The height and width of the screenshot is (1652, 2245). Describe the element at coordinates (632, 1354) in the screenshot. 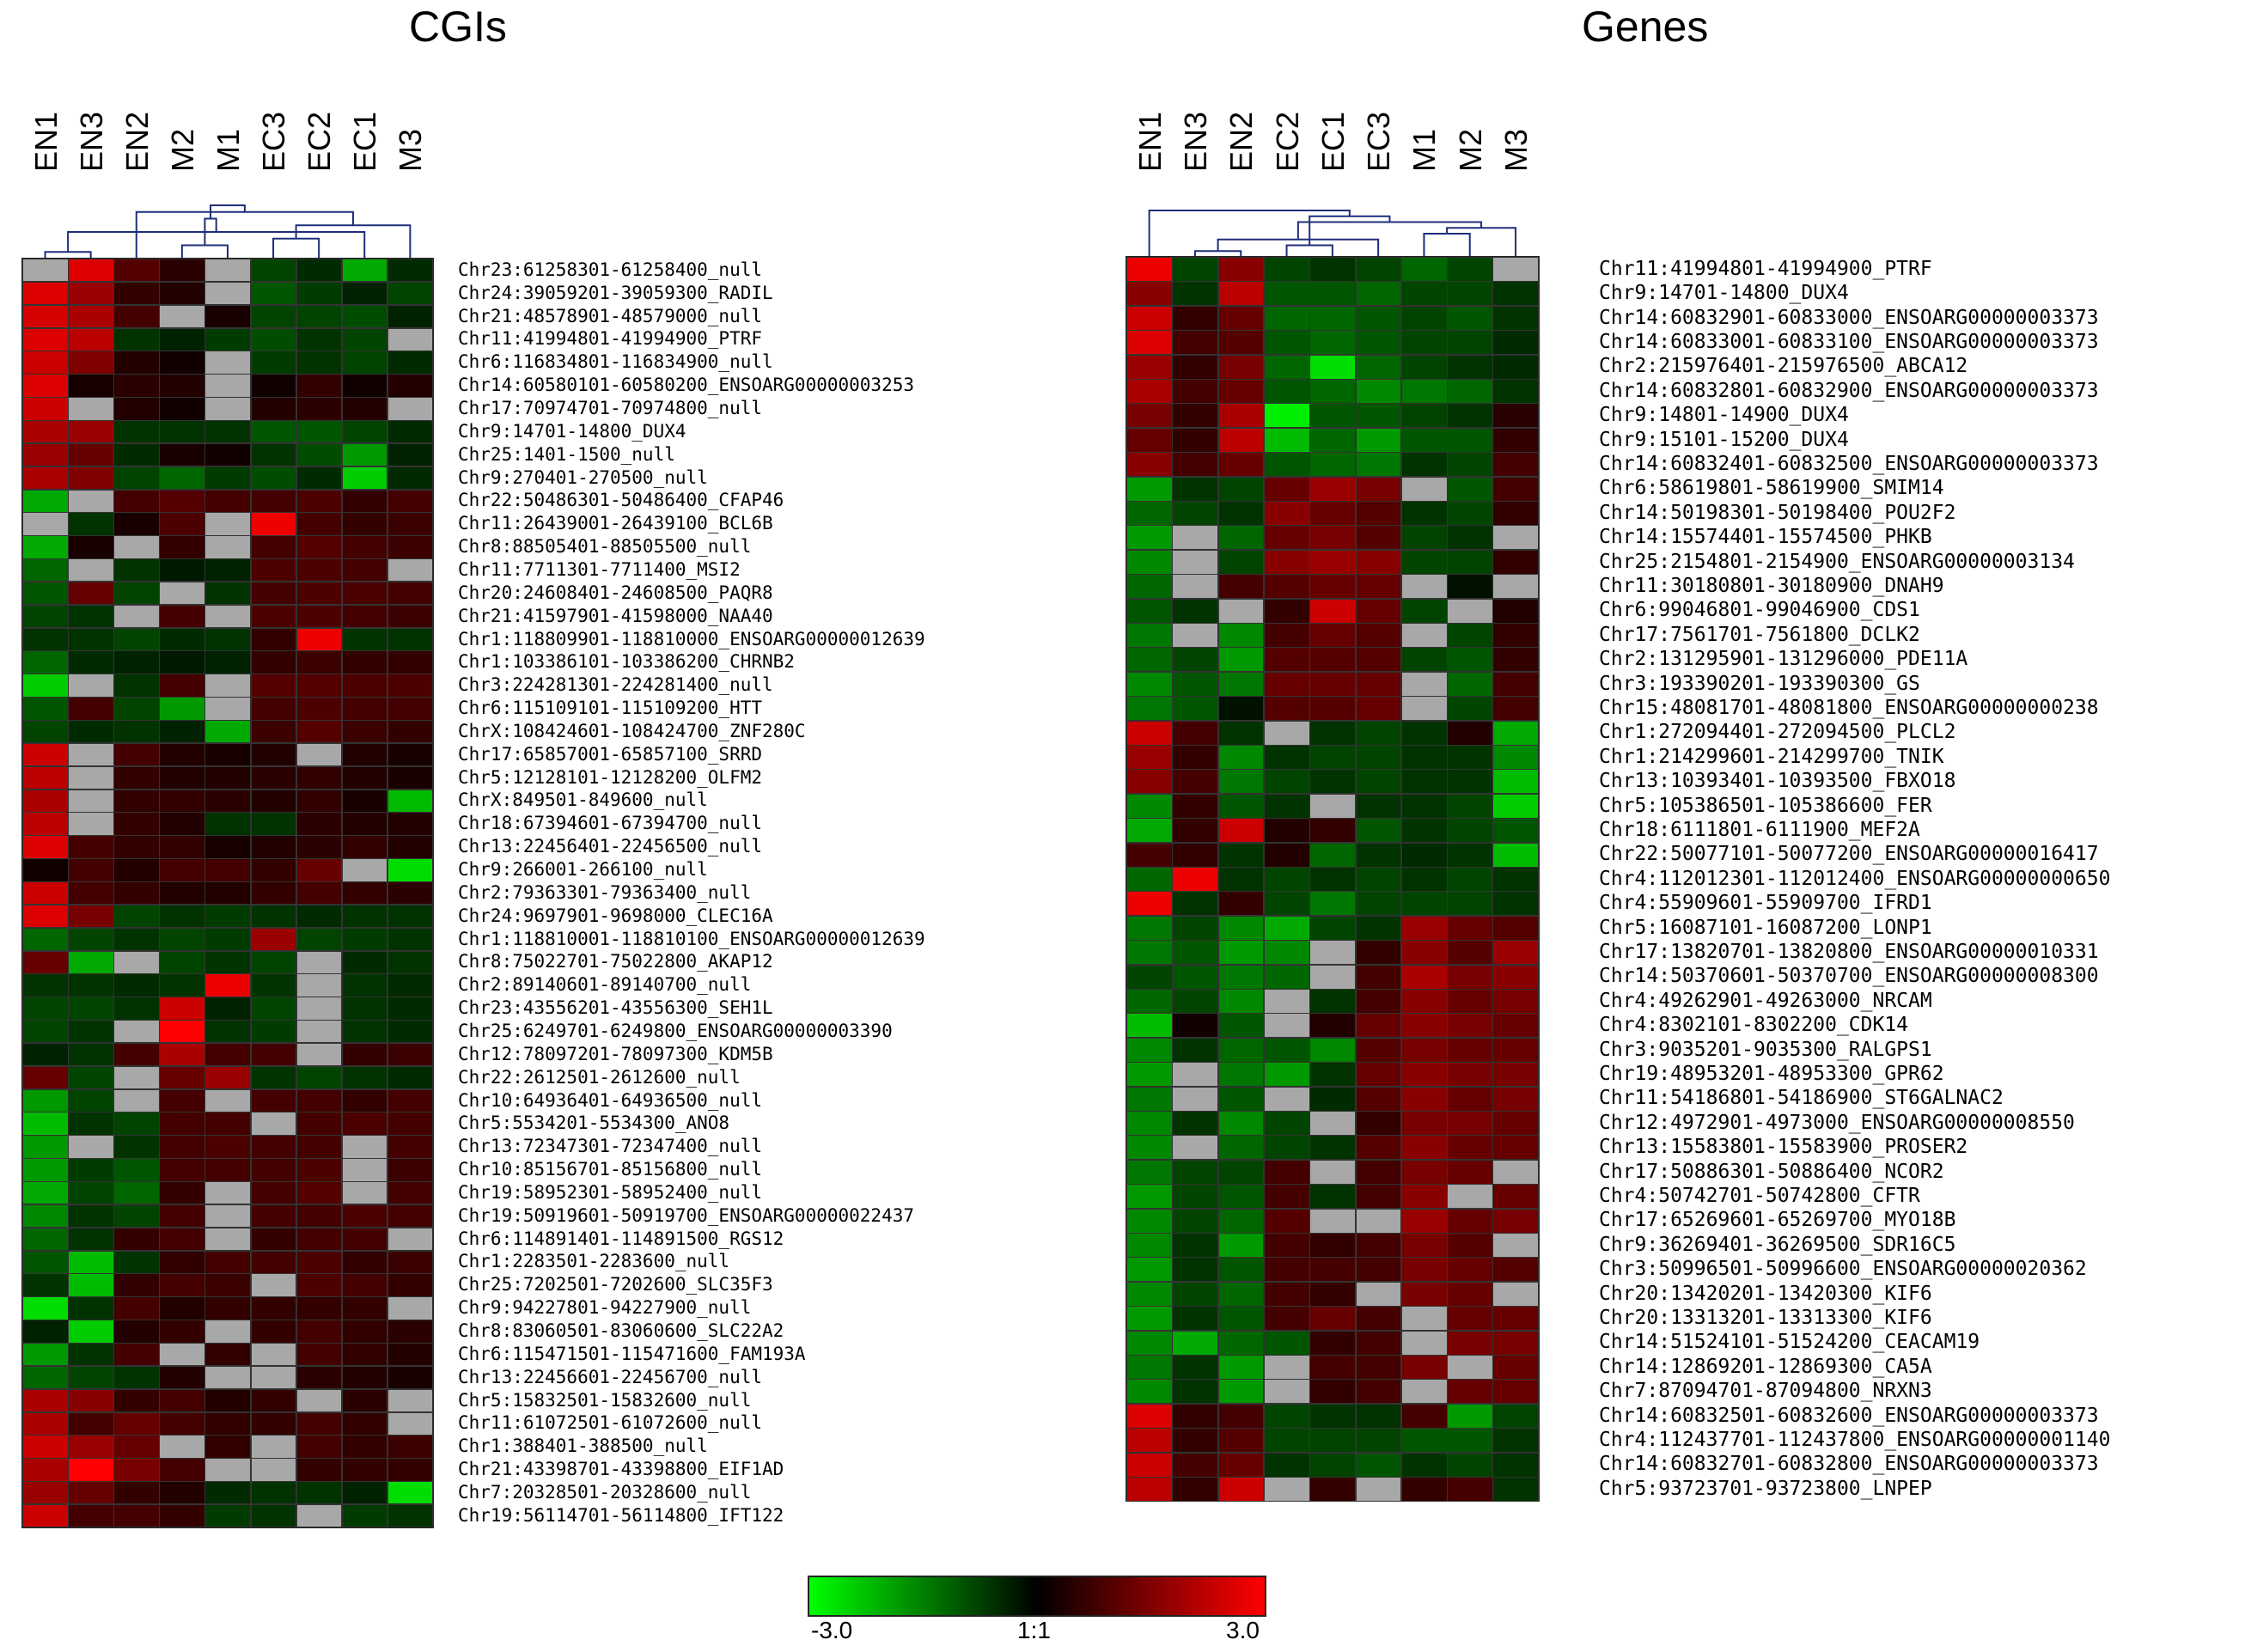

I see `row-label: Chr6:115471501-115471600_FAM193A` at that location.